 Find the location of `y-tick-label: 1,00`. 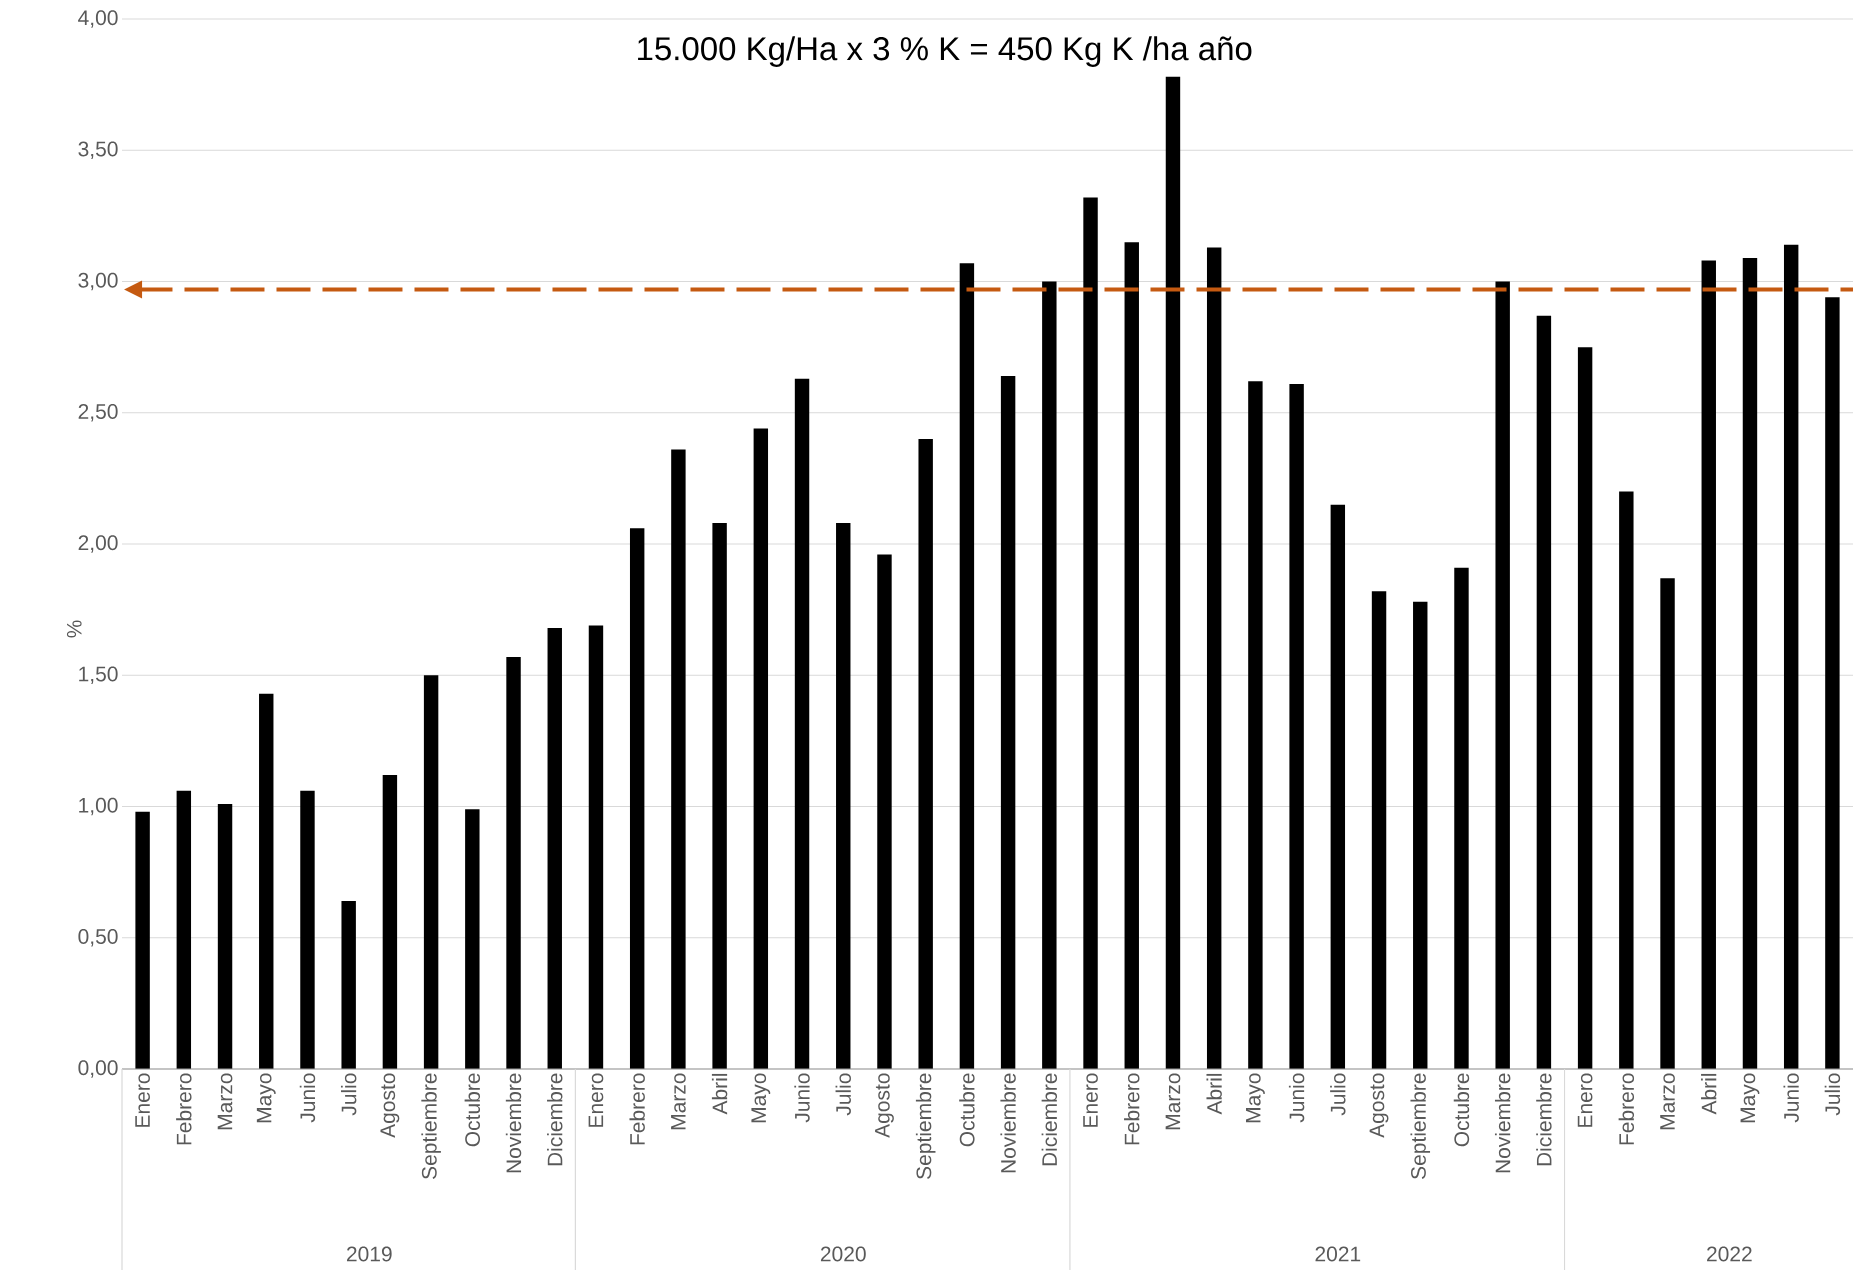

y-tick-label: 1,00 is located at coordinates (98, 806).